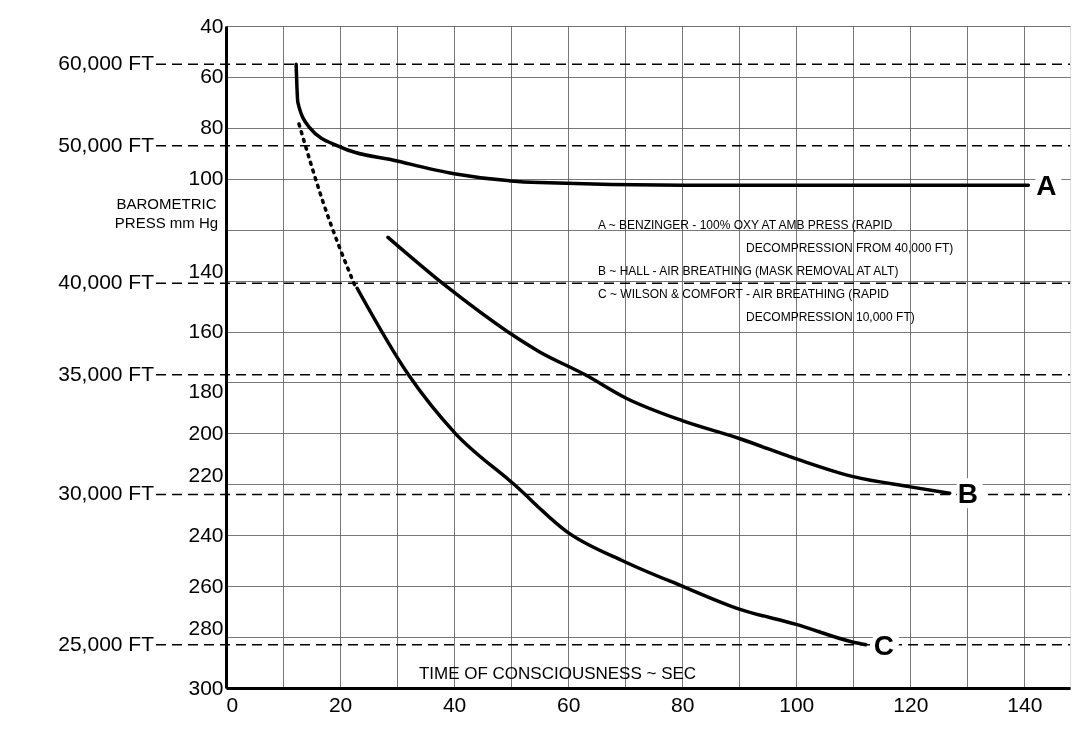 This screenshot has height=733, width=1076. I want to click on y-tick-label: 200, so click(206, 432).